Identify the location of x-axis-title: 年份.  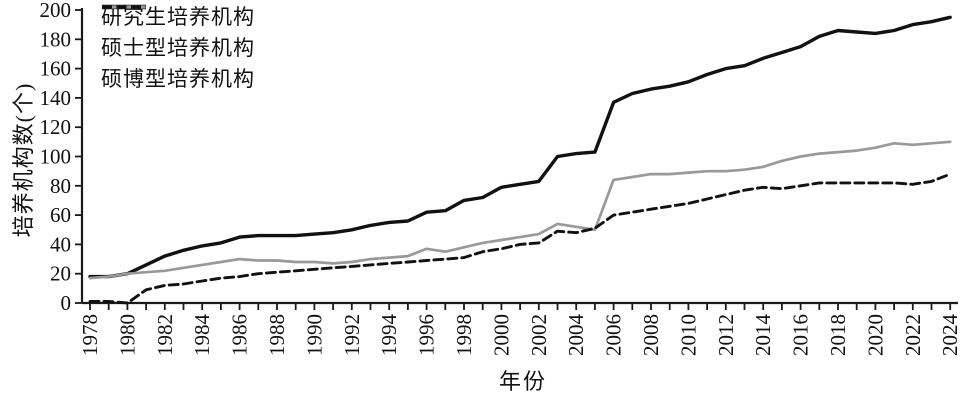
(522, 381).